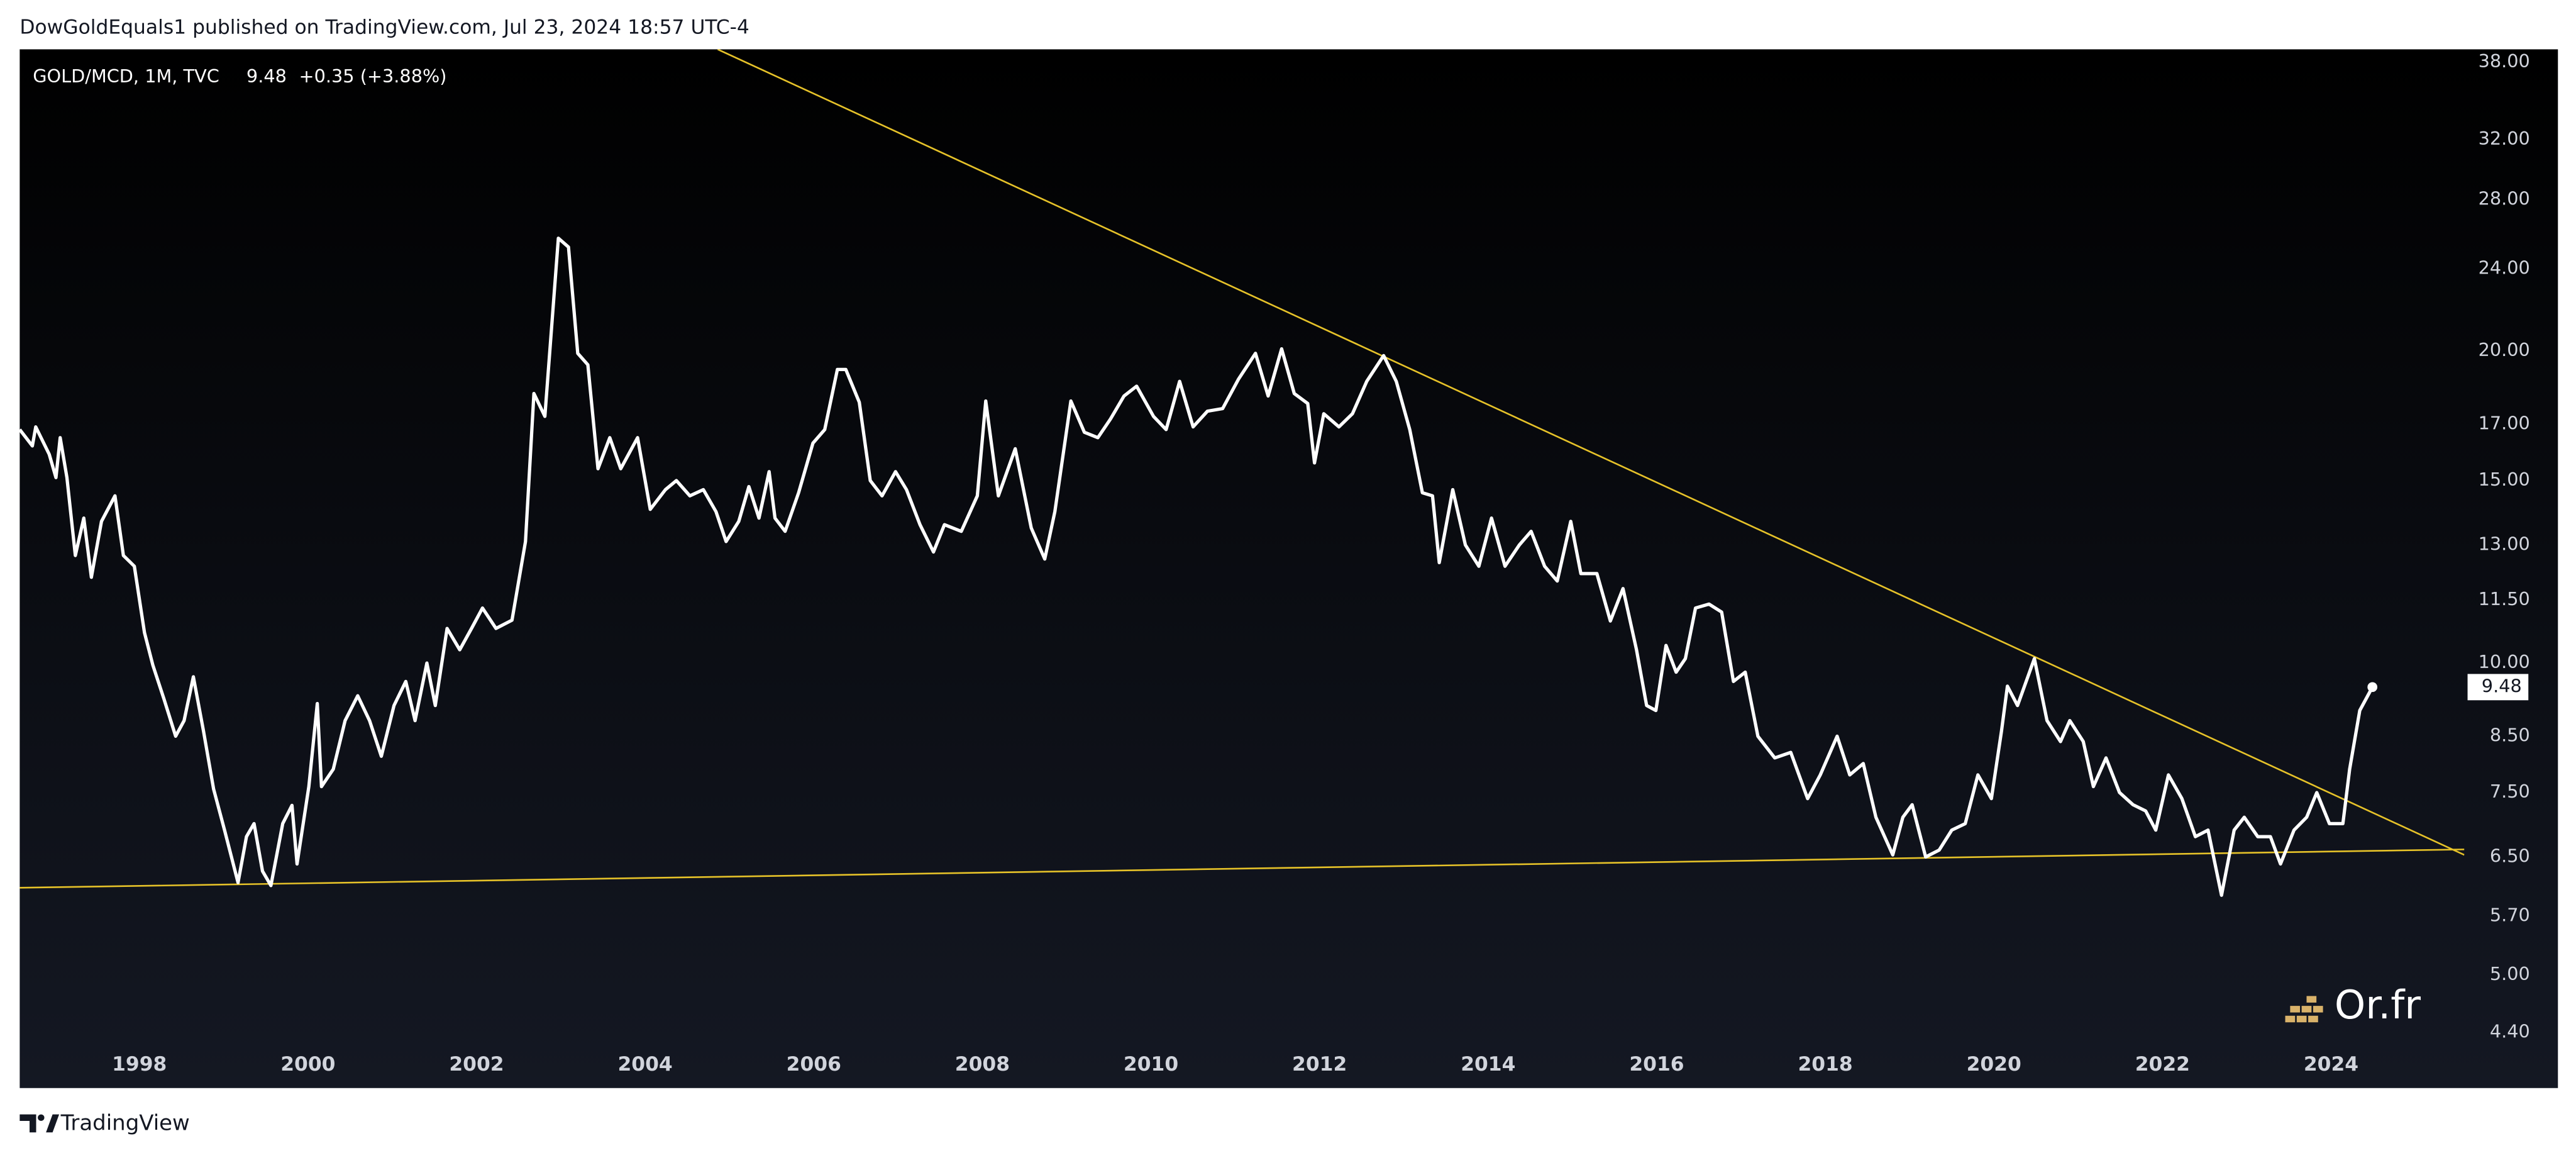  I want to click on x-tick-label: 2010, so click(1151, 1065).